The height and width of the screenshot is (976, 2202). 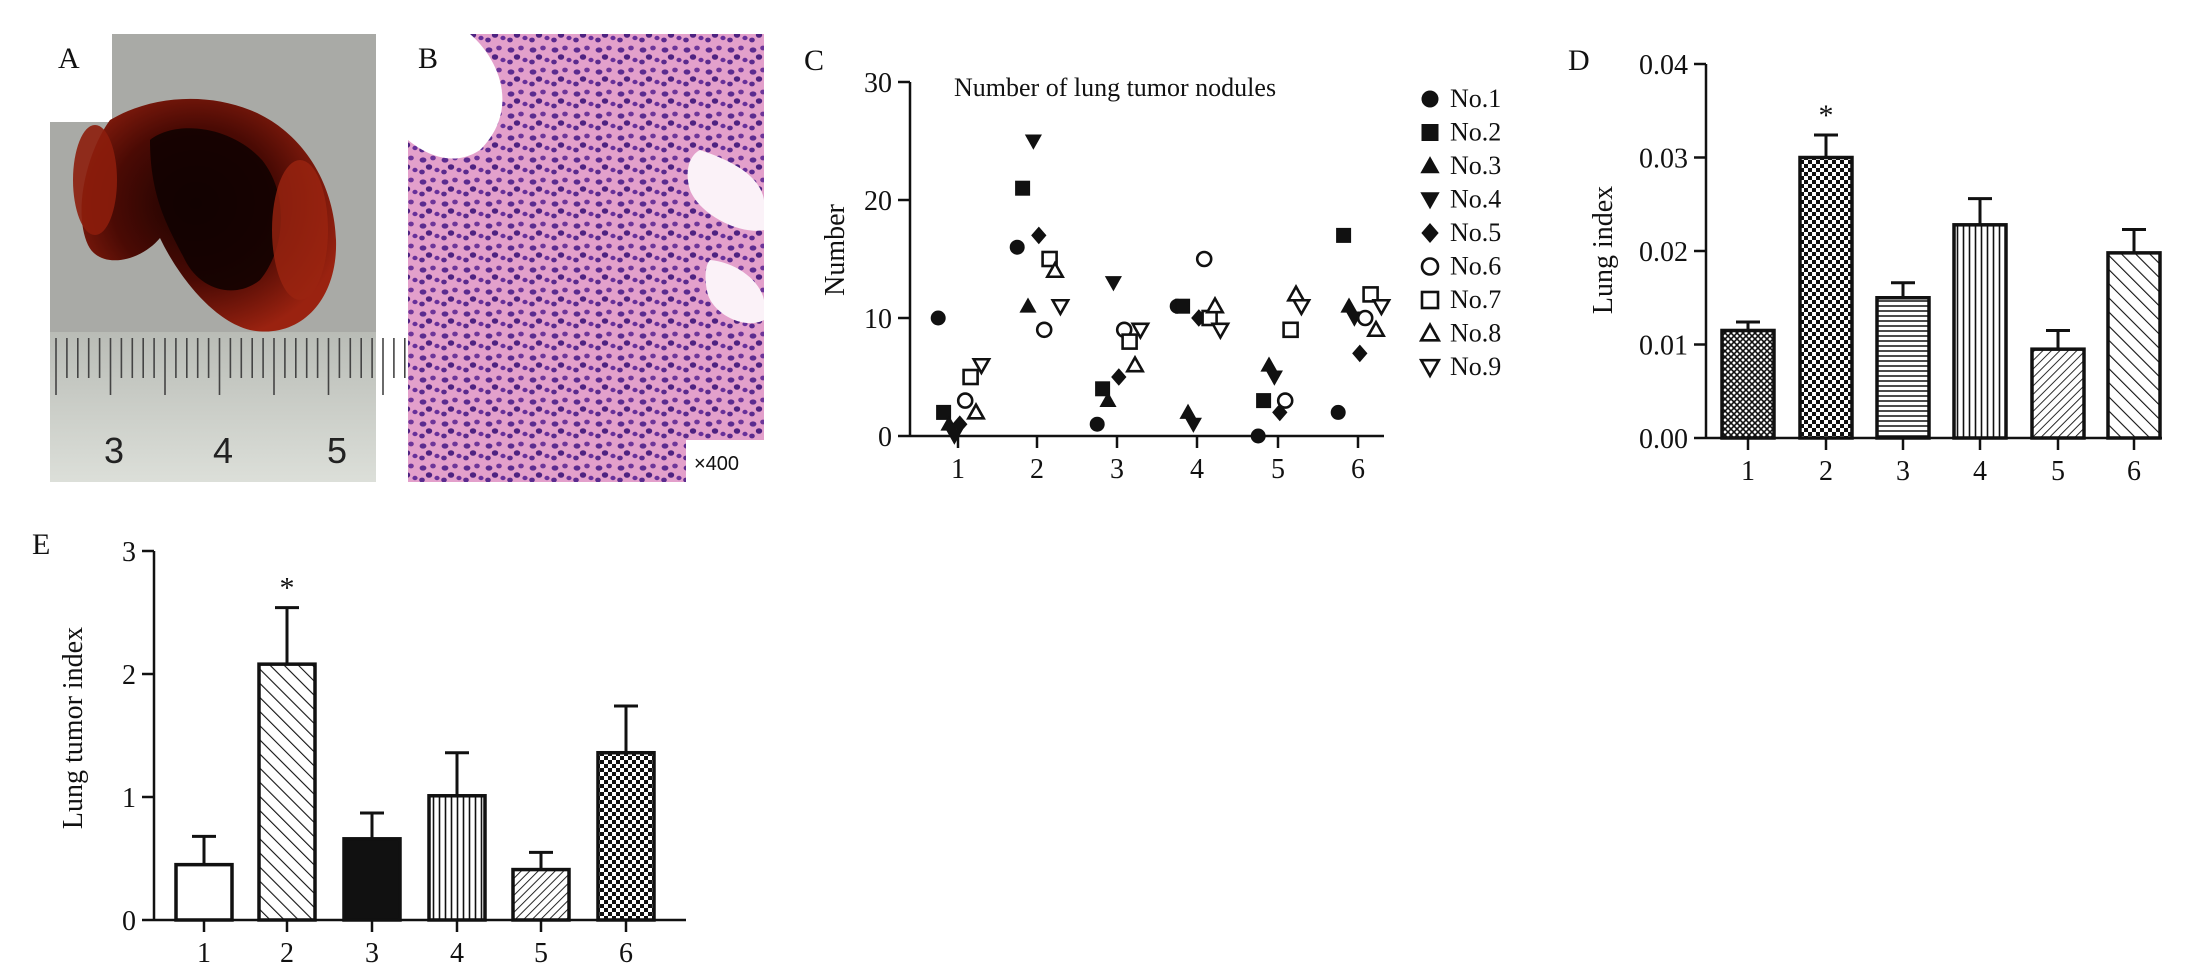 I want to click on chart-e-y-tick-label: 3, so click(x=129, y=552).